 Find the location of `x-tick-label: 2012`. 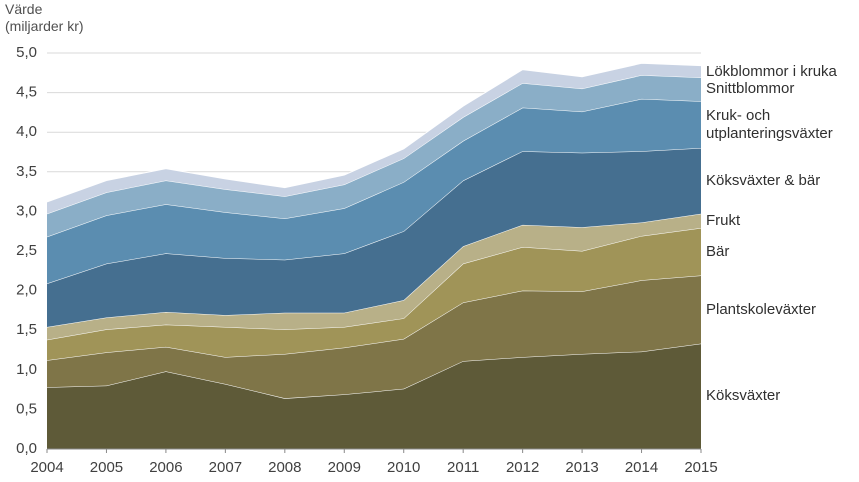

x-tick-label: 2012 is located at coordinates (522, 467).